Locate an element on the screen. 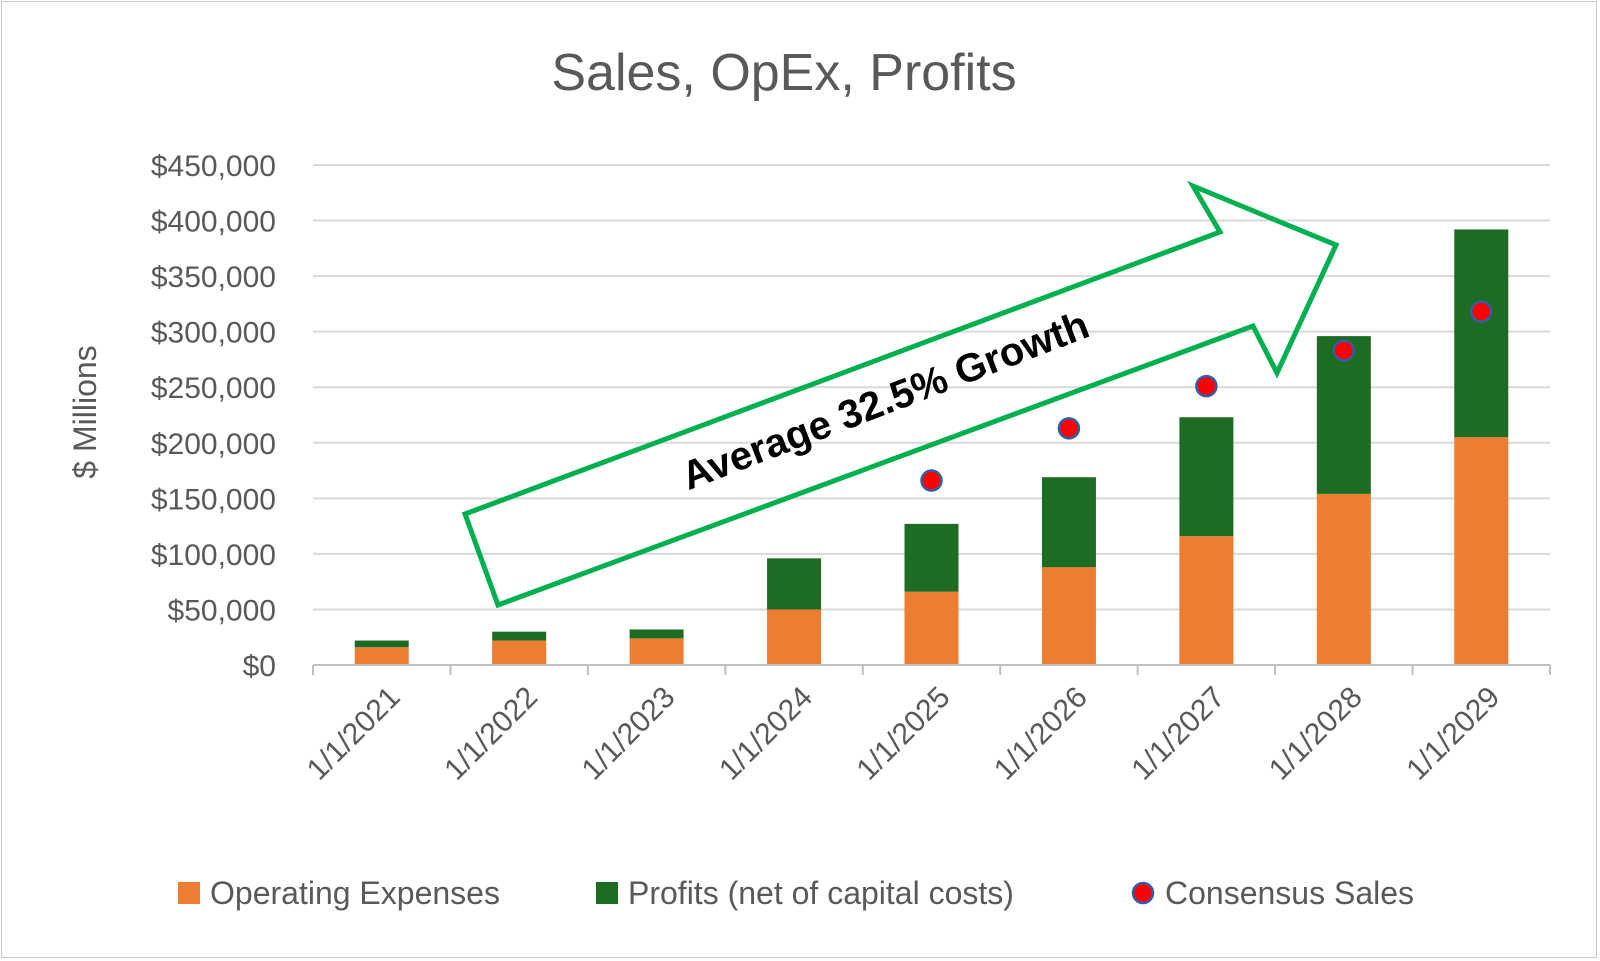 This screenshot has width=1600, height=961. legend-swatch-operating is located at coordinates (189, 893).